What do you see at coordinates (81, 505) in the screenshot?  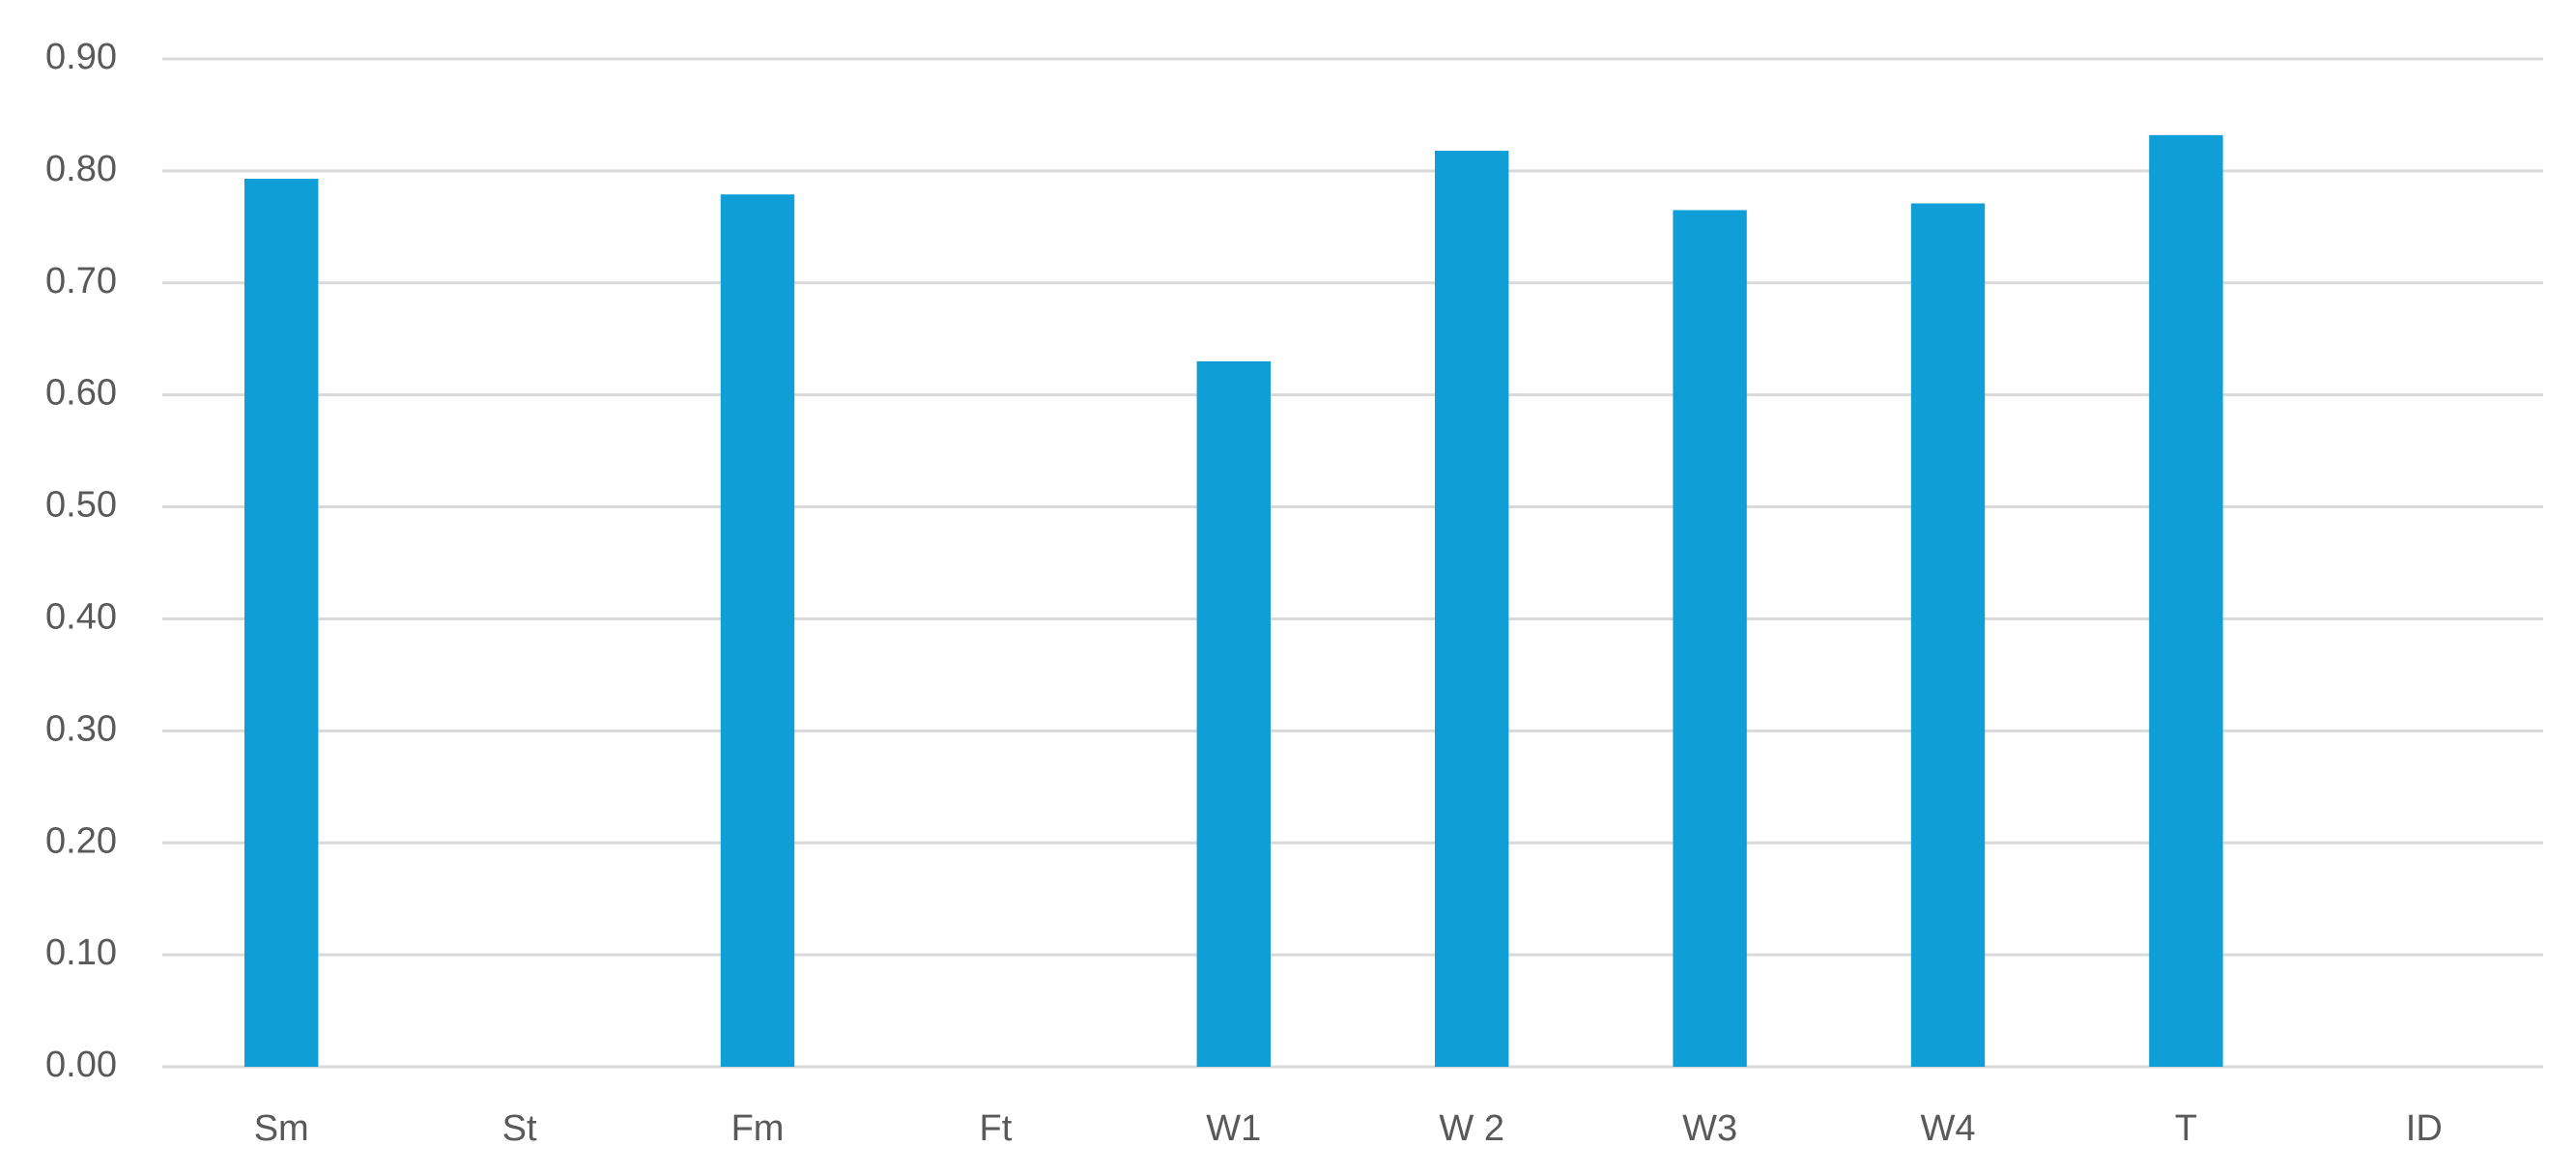 I see `y-tick-label: 0.50` at bounding box center [81, 505].